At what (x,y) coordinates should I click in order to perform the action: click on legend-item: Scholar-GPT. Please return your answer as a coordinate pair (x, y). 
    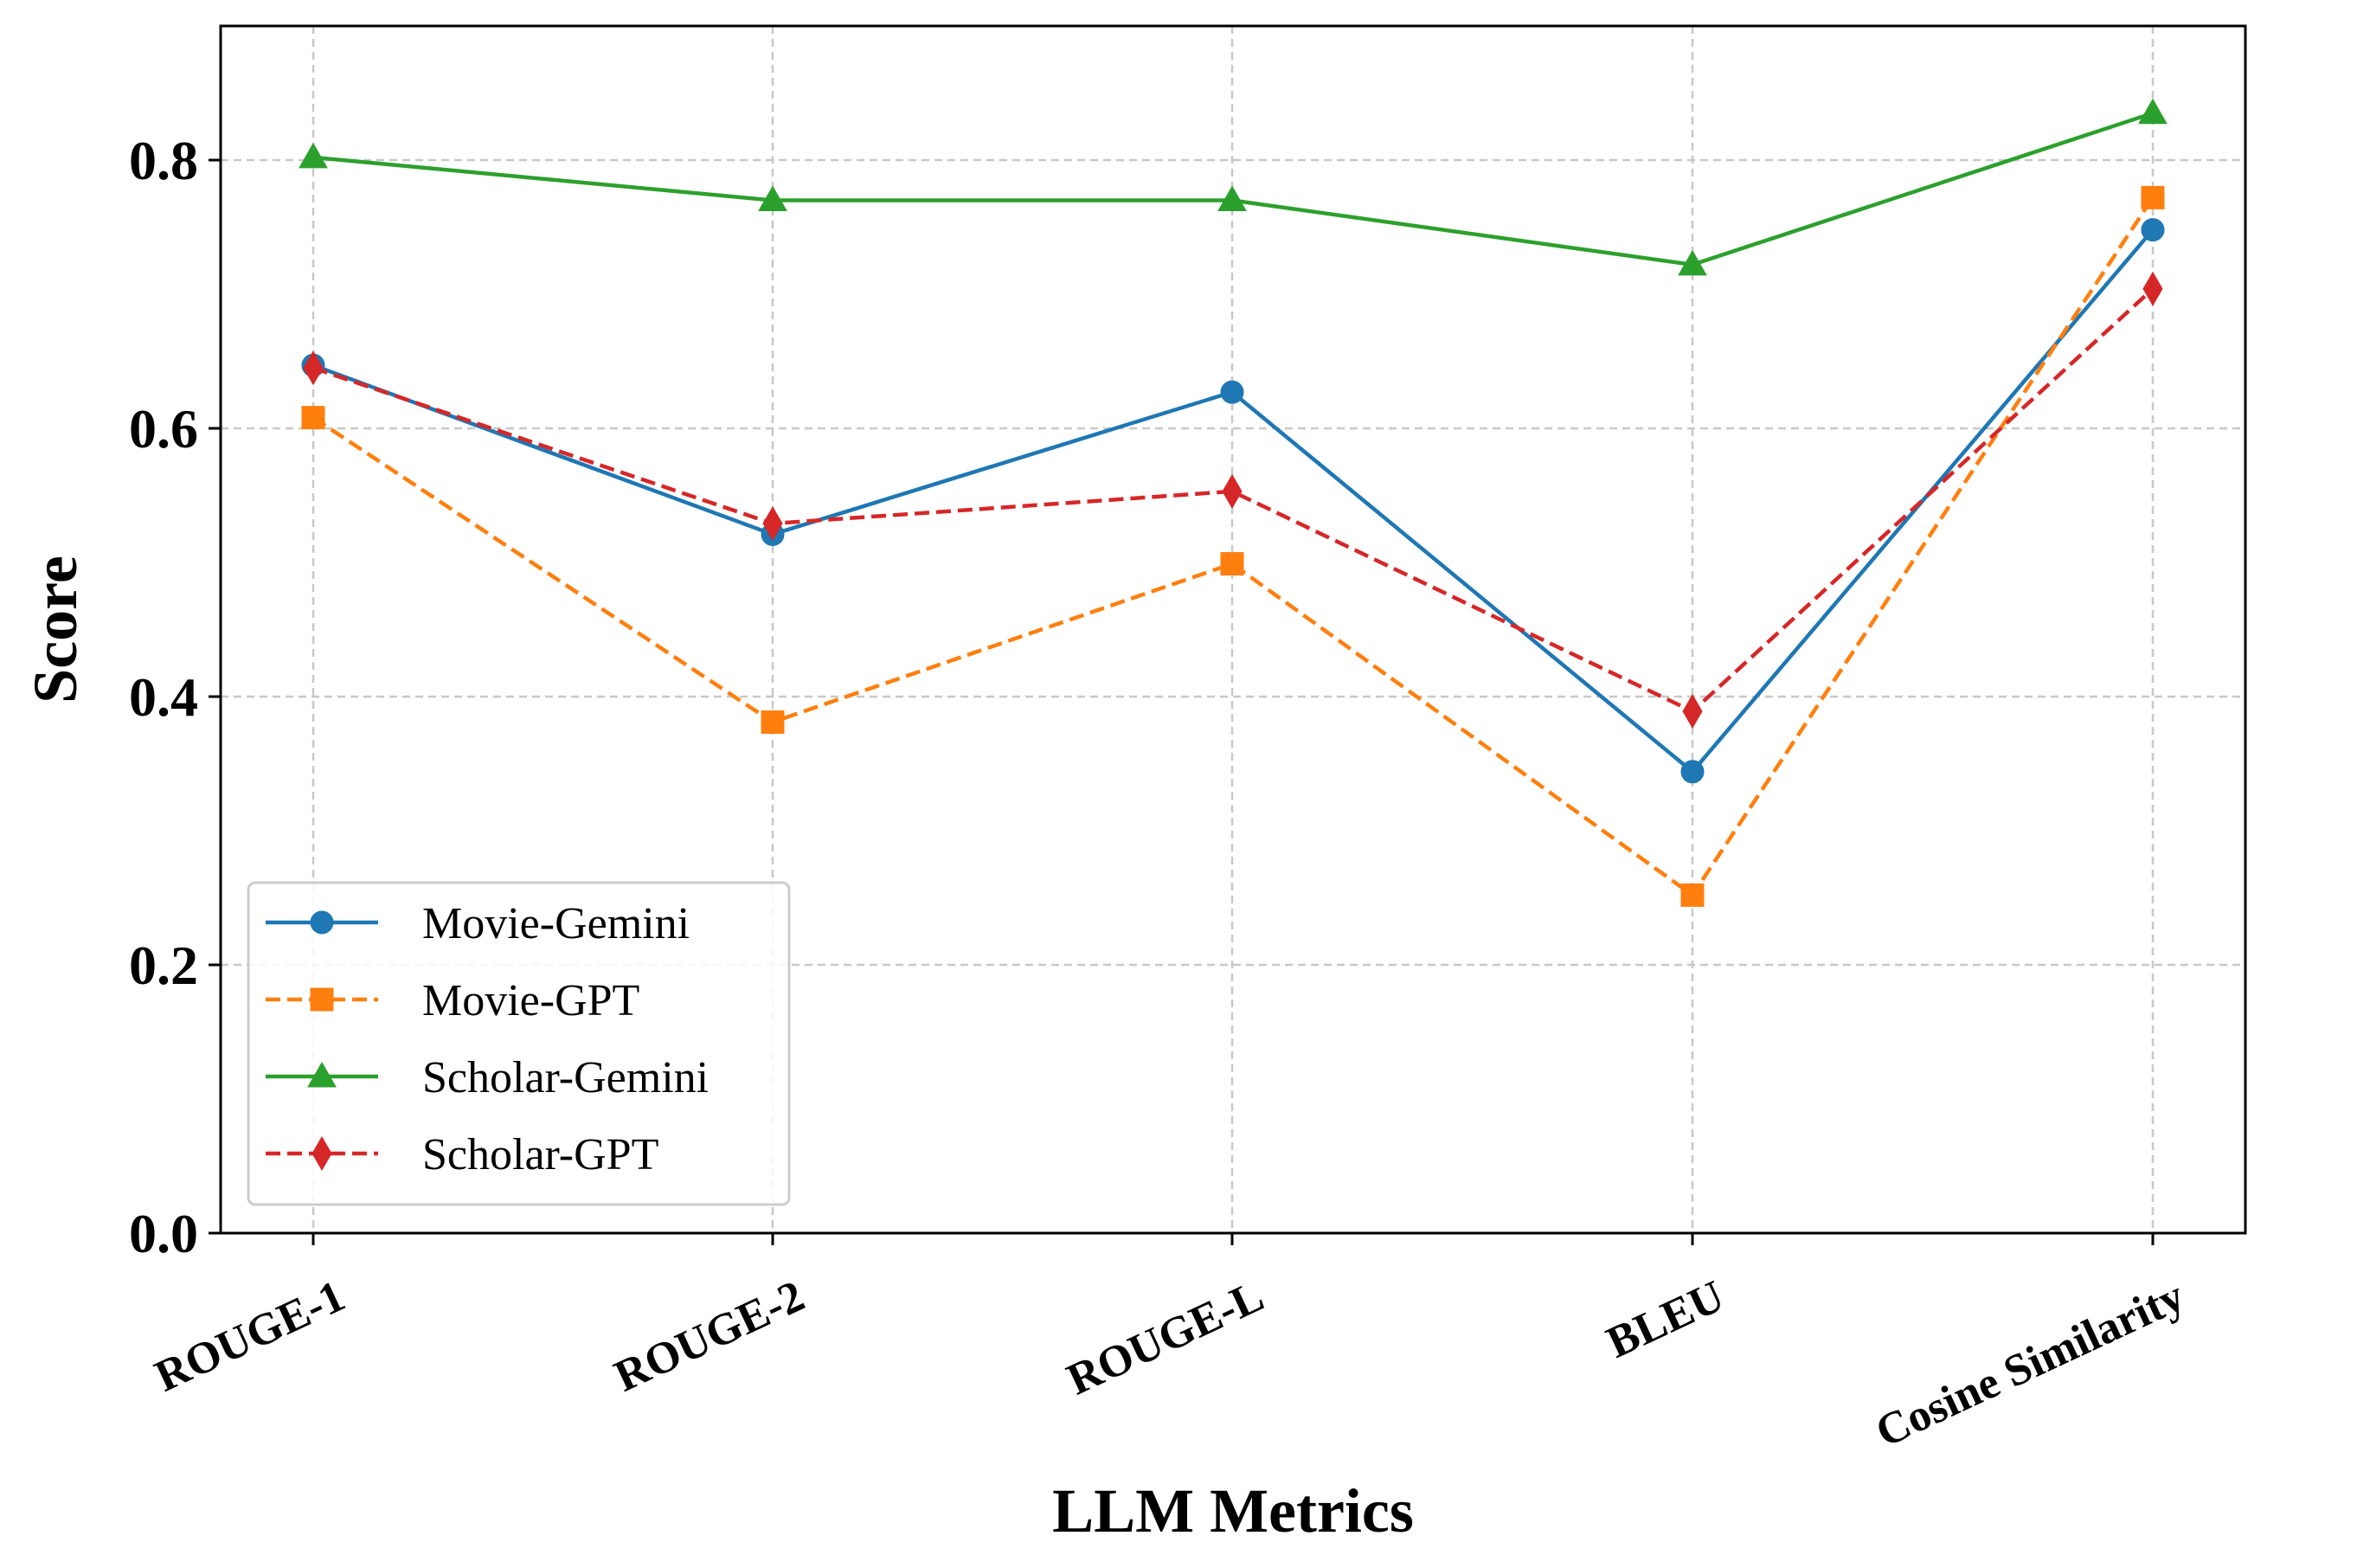
    Looking at the image, I should click on (462, 1154).